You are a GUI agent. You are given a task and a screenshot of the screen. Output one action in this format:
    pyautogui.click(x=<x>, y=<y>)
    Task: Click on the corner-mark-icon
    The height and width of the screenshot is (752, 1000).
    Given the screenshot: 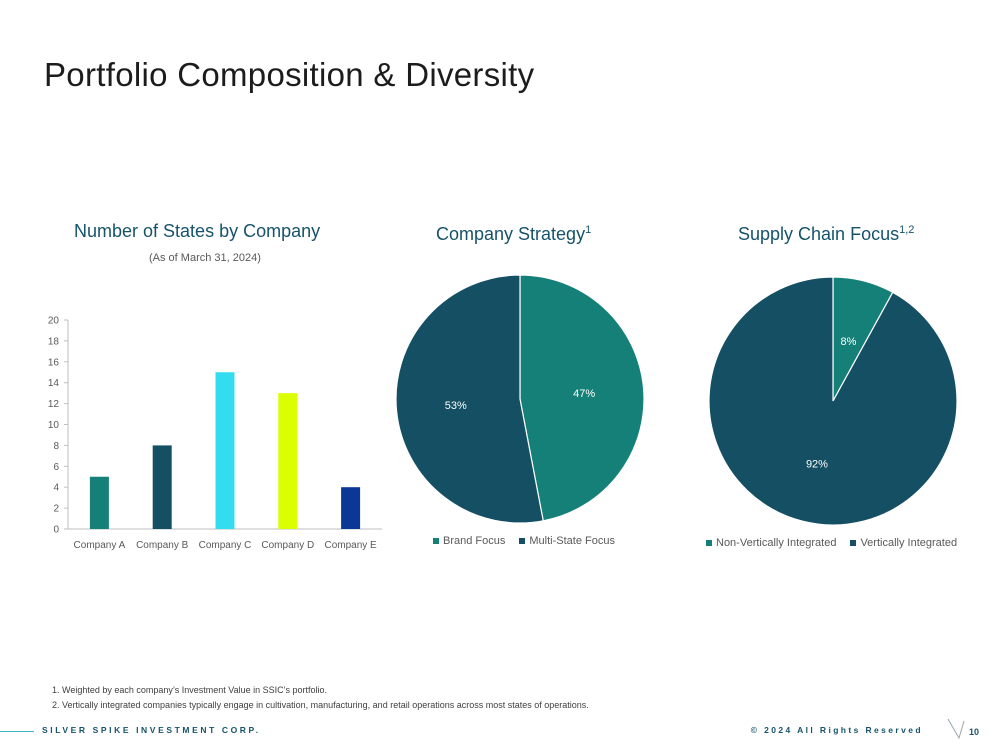 What is the action you would take?
    pyautogui.click(x=956, y=729)
    